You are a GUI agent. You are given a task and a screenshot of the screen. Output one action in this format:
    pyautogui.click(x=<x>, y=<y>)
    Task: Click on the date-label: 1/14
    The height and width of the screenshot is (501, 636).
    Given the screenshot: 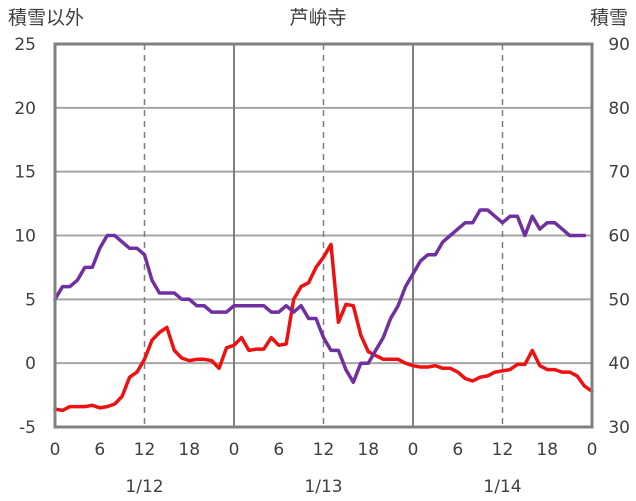 What is the action you would take?
    pyautogui.click(x=502, y=487)
    